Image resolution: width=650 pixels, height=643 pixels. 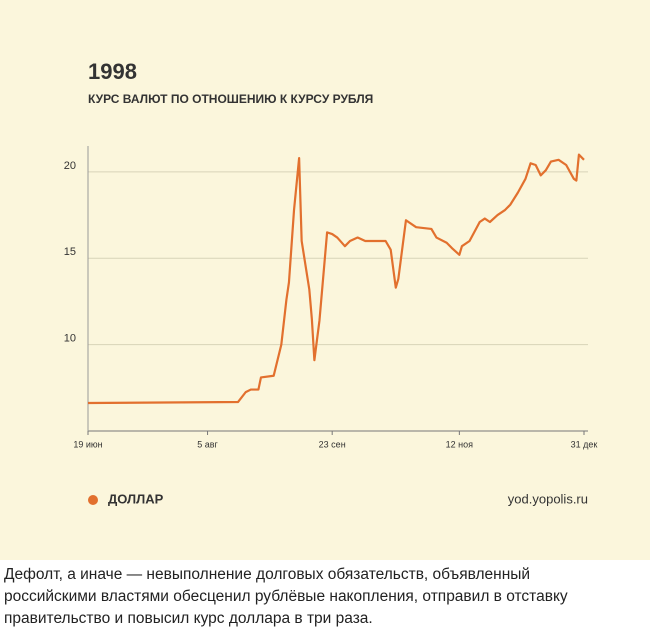 What do you see at coordinates (230, 99) in the screenshot?
I see `chart-subtitle: КУРС ВАЛЮТ ПО ОТНОШЕНИЮ К КУРСУ РУБЛЯ` at bounding box center [230, 99].